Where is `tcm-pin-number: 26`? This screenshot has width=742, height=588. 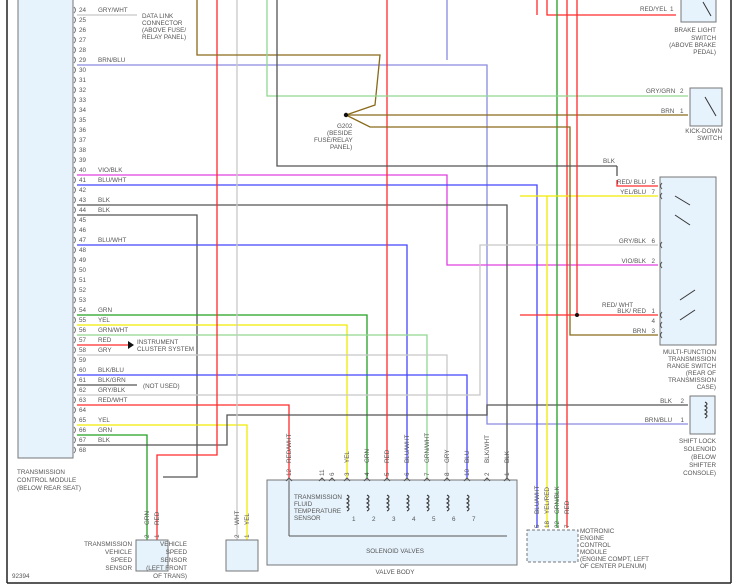 tcm-pin-number: 26 is located at coordinates (83, 30).